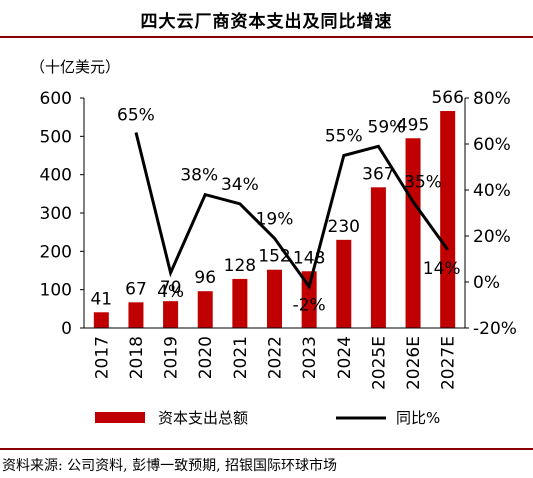 This screenshot has height=478, width=533. I want to click on left-tick-label: 0, so click(66, 329).